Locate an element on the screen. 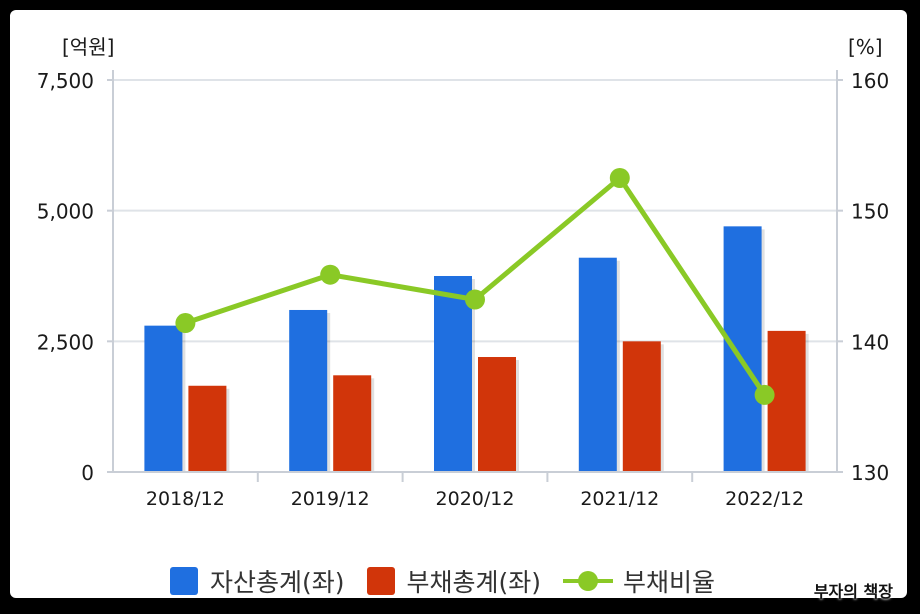 Image resolution: width=920 pixels, height=614 pixels. legend-item: 자산총계(좌) is located at coordinates (257, 581).